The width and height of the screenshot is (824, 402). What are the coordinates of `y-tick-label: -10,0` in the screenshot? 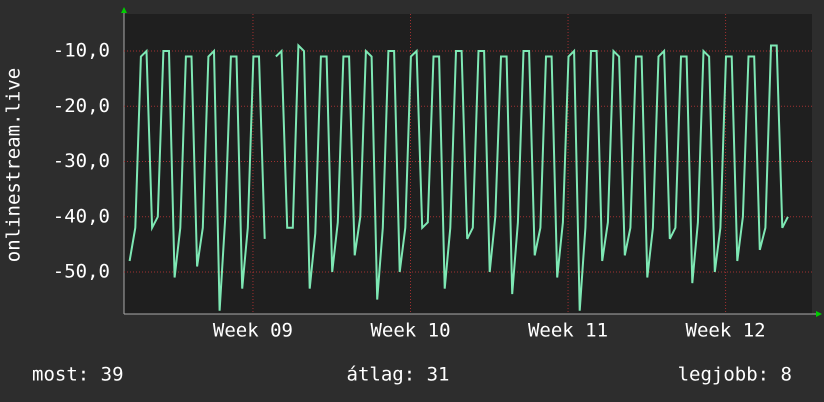 It's located at (81, 51).